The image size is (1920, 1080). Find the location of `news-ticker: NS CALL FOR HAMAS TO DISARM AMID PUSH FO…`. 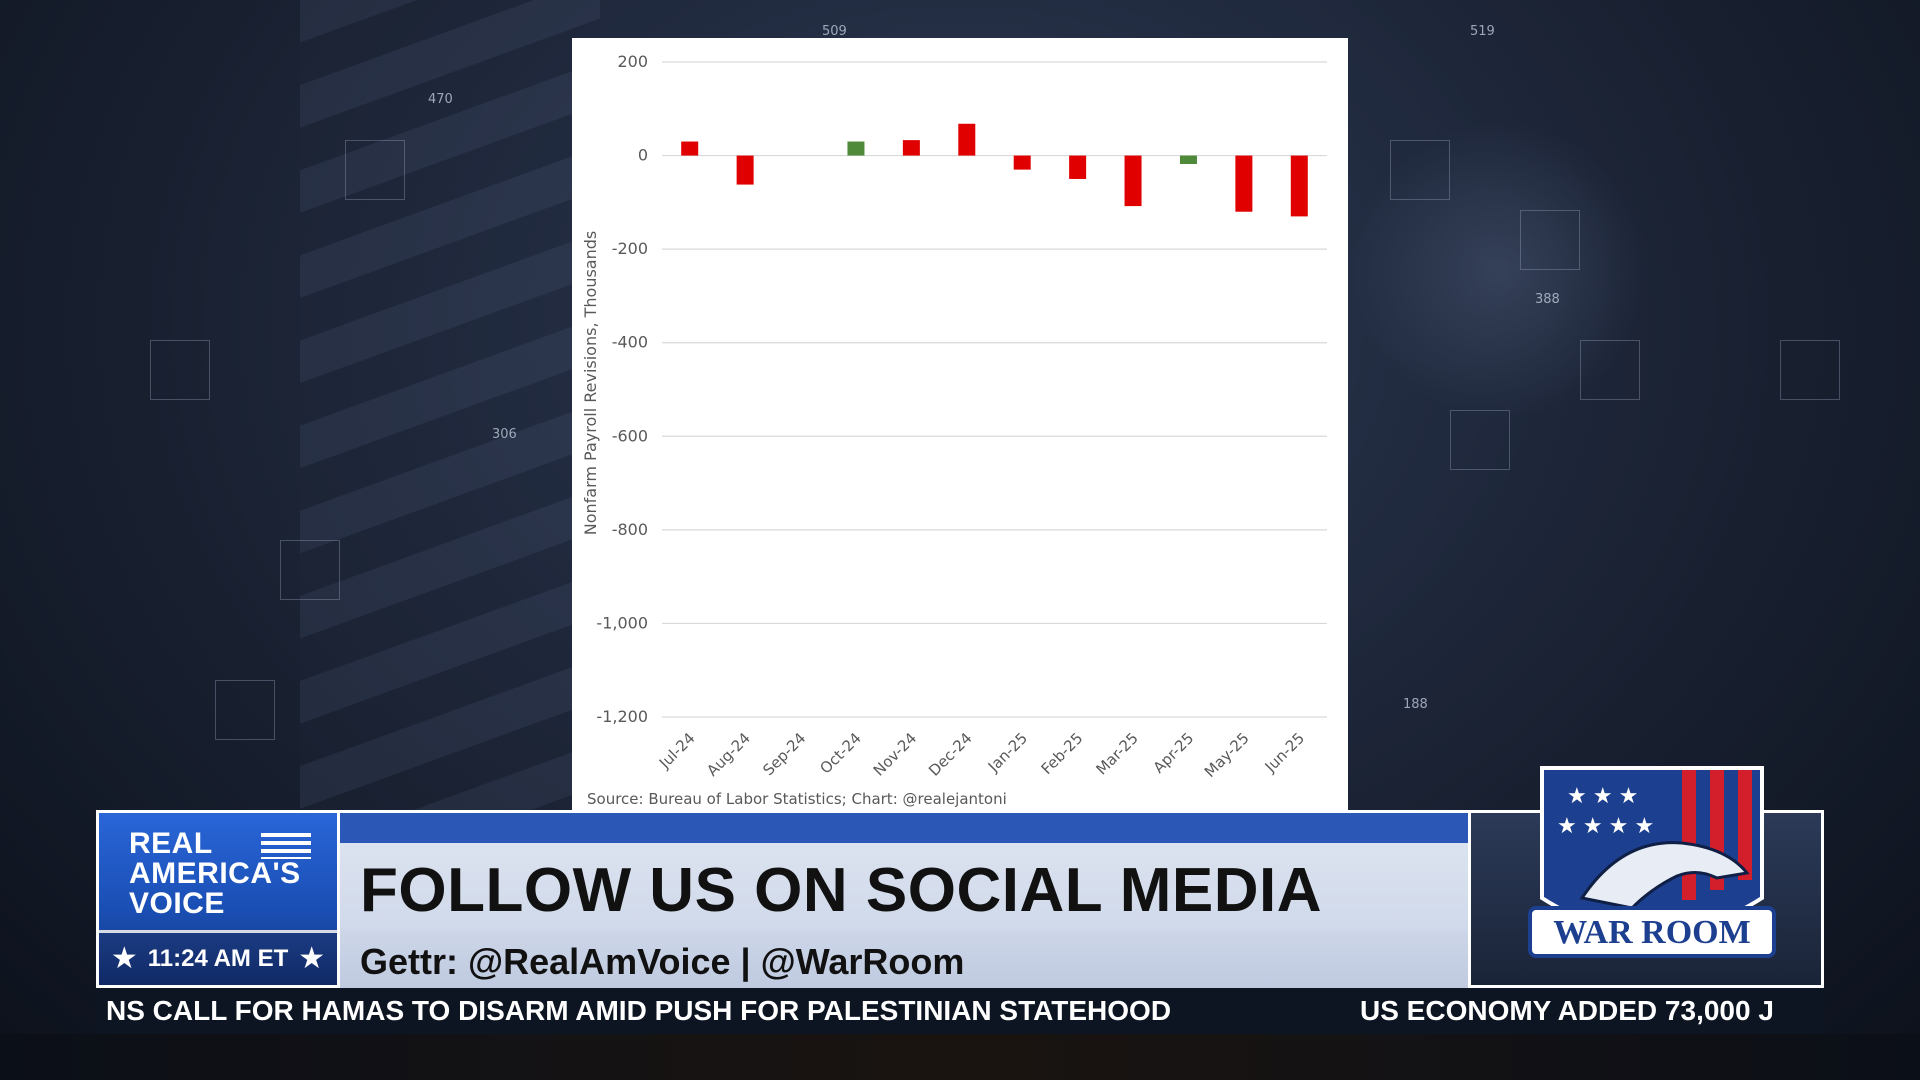

news-ticker: NS CALL FOR HAMAS TO DISARM AMID PUSH FO… is located at coordinates (960, 1011).